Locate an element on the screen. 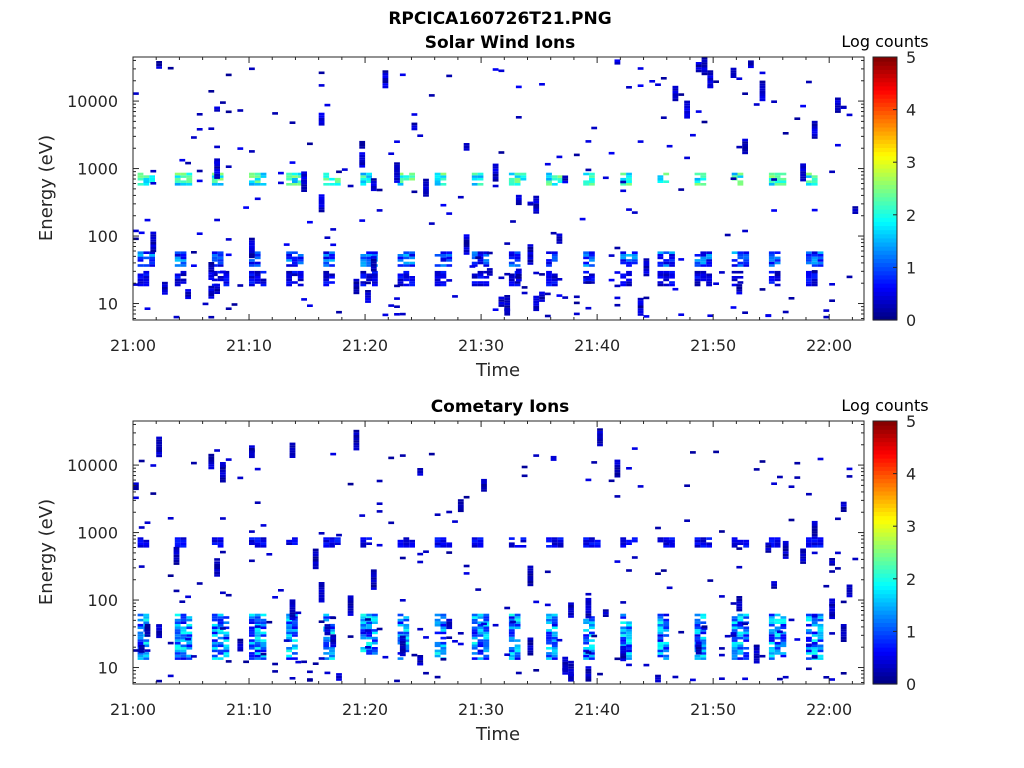 The width and height of the screenshot is (1024, 768). colorbar-gradient is located at coordinates (885, 553).